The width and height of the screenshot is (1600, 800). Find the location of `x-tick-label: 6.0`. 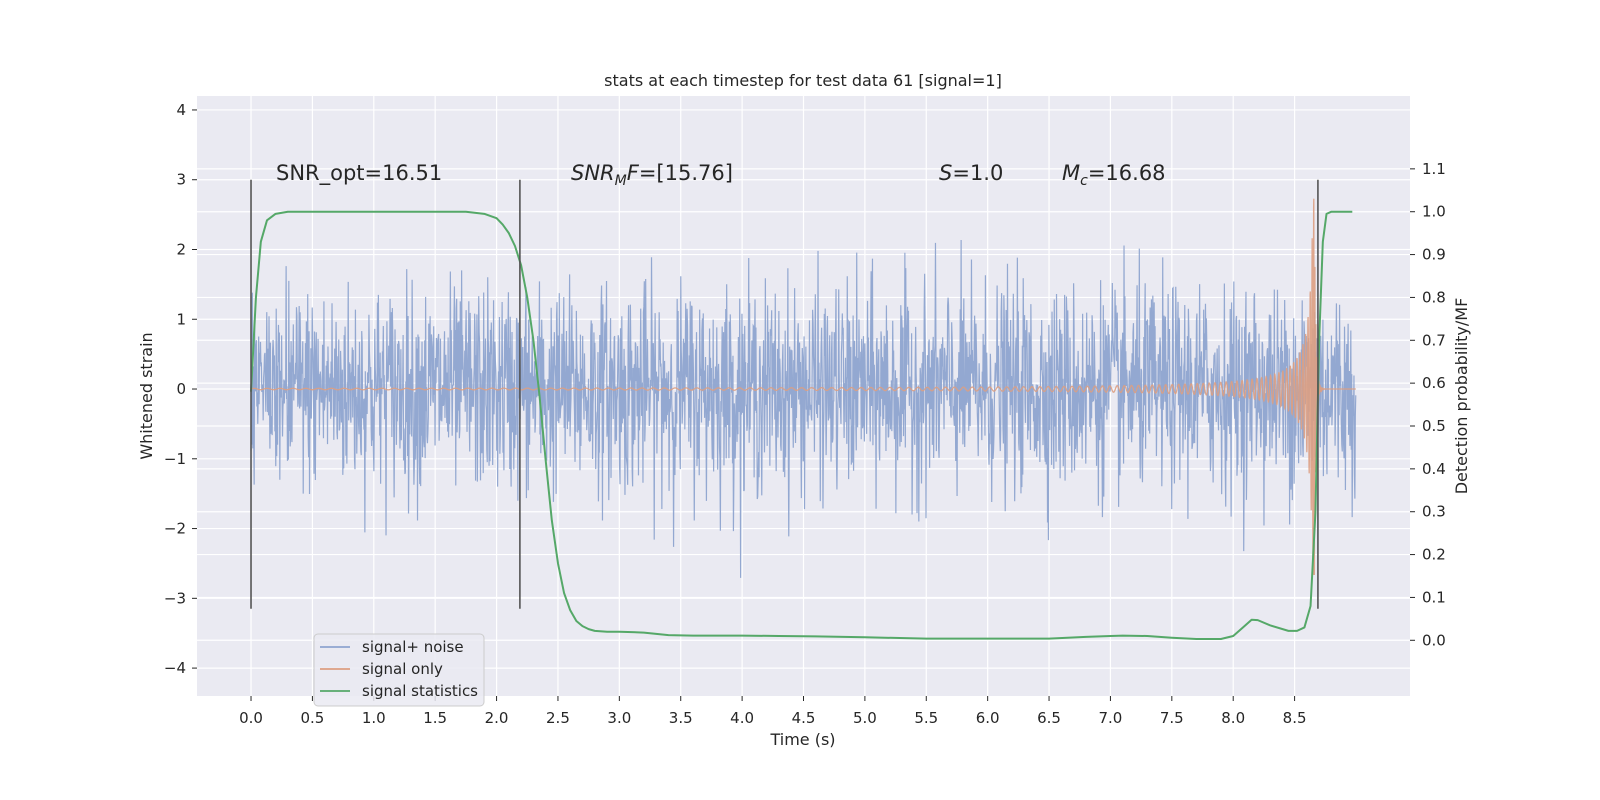

x-tick-label: 6.0 is located at coordinates (988, 718).